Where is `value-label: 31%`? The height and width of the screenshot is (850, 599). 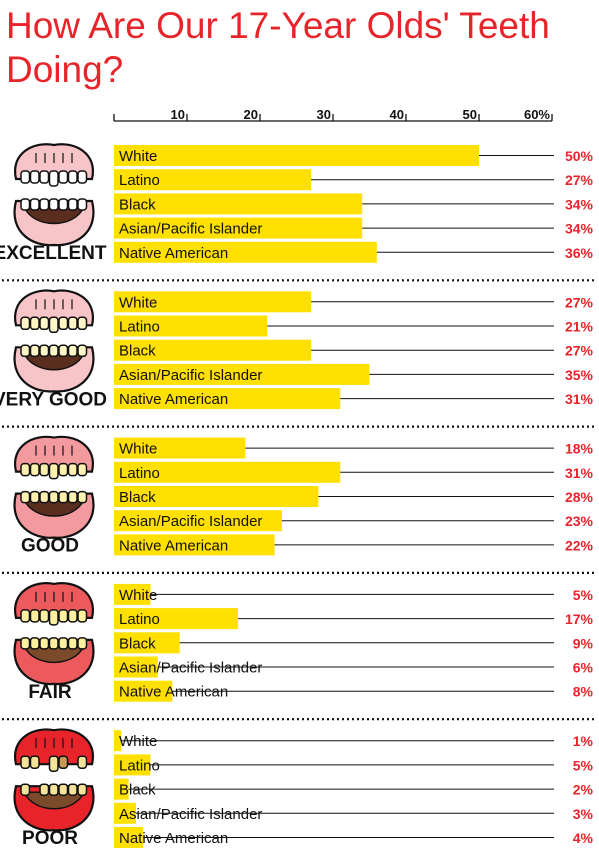
value-label: 31% is located at coordinates (579, 399).